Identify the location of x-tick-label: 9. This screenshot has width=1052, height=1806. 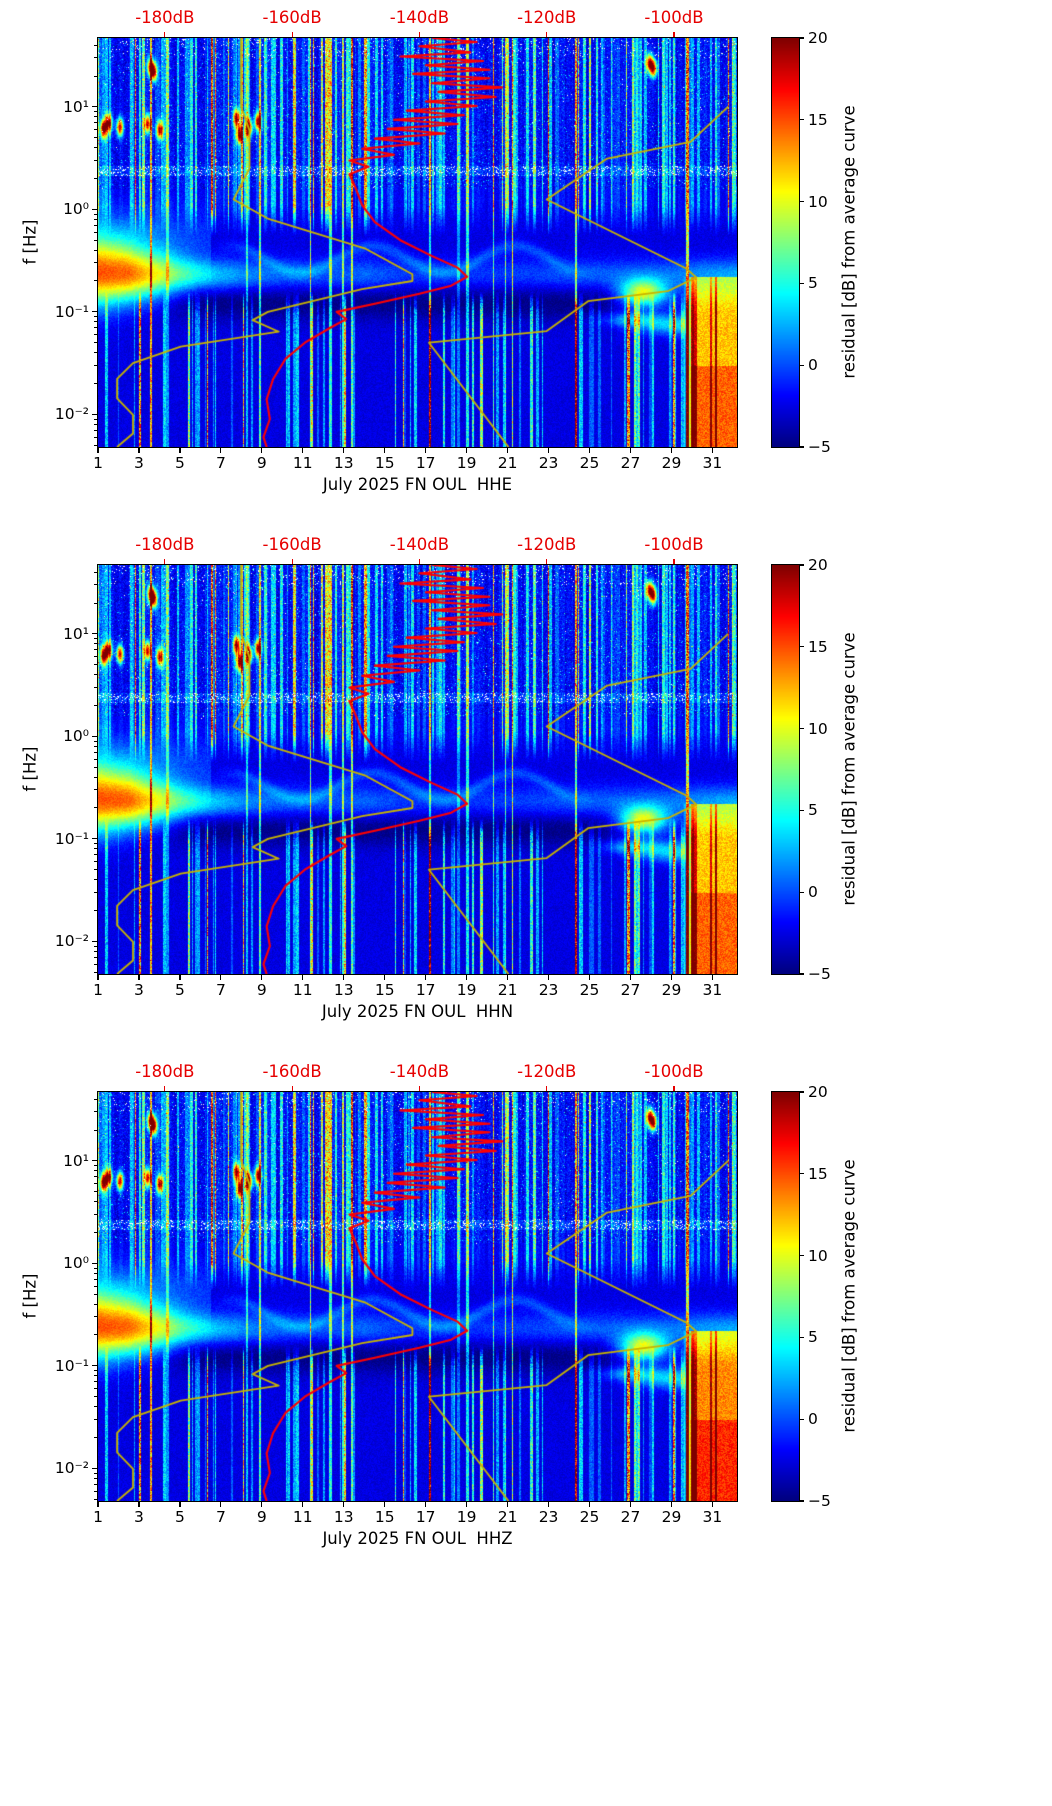
(261, 990).